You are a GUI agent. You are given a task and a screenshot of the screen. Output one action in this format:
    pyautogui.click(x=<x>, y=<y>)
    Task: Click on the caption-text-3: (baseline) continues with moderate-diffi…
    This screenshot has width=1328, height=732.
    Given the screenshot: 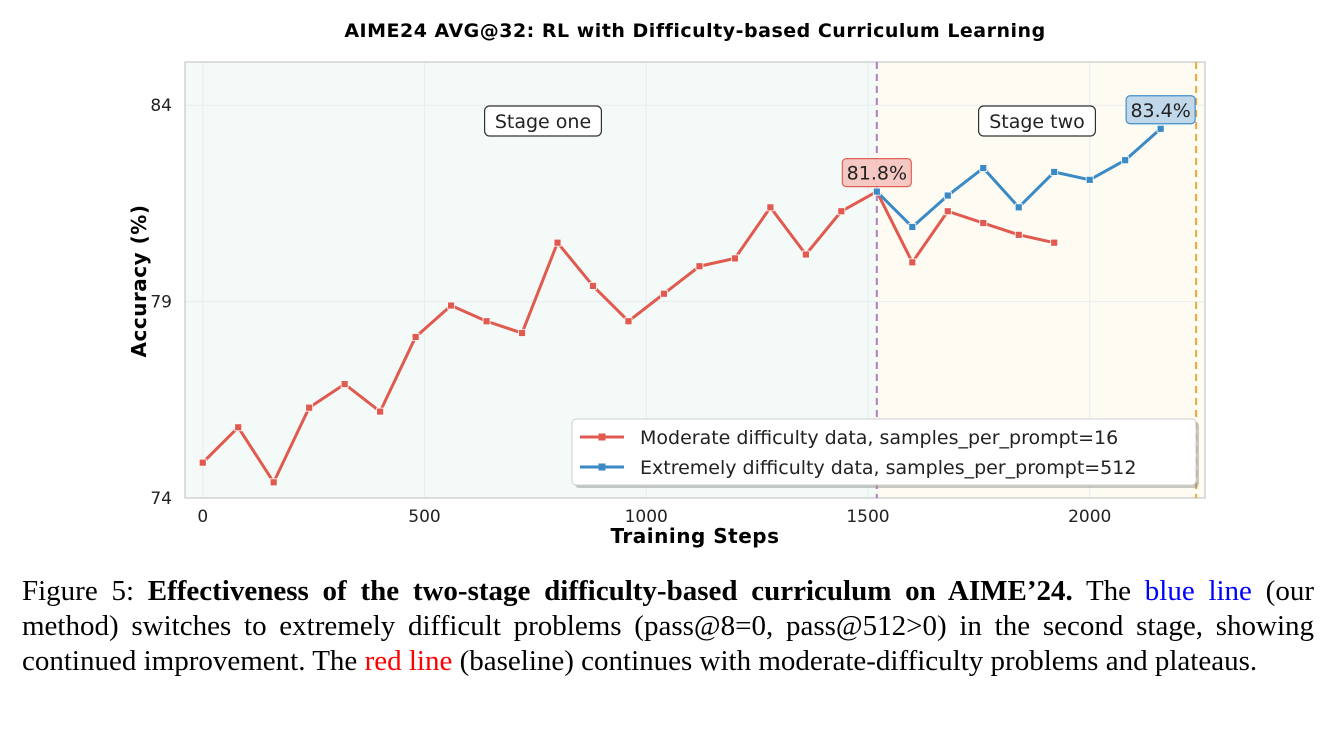 What is the action you would take?
    pyautogui.click(x=855, y=661)
    